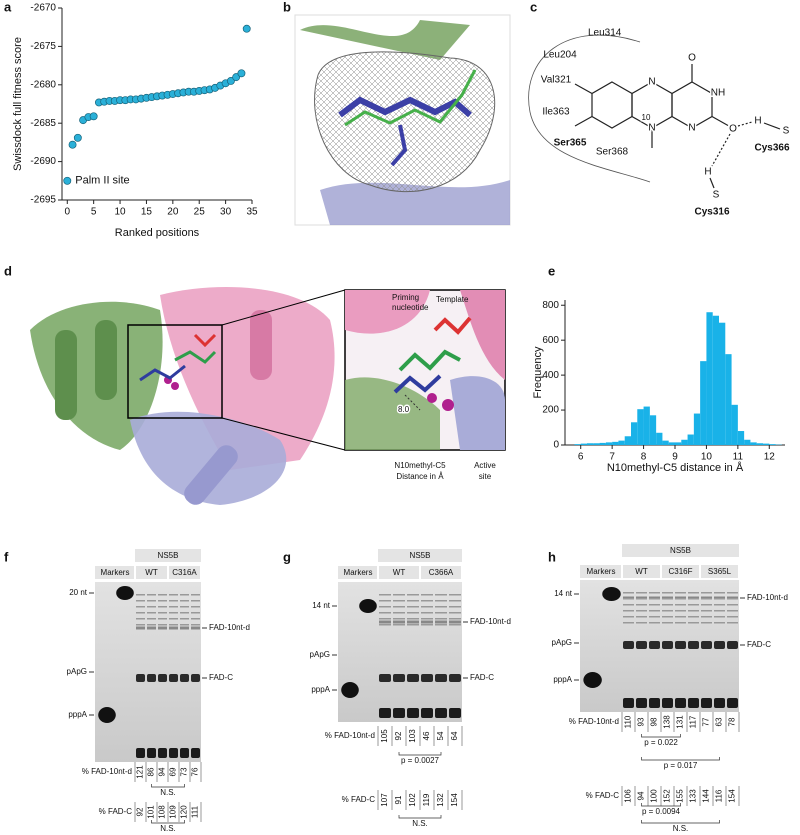 The height and width of the screenshot is (835, 800). I want to click on row-value: 91, so click(398, 799).